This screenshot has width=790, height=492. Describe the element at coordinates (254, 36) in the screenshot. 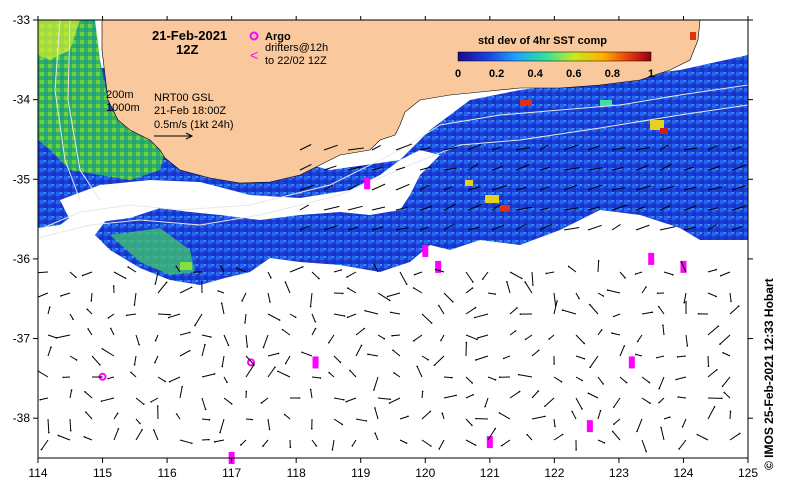

I see `argo-legend-icon` at that location.